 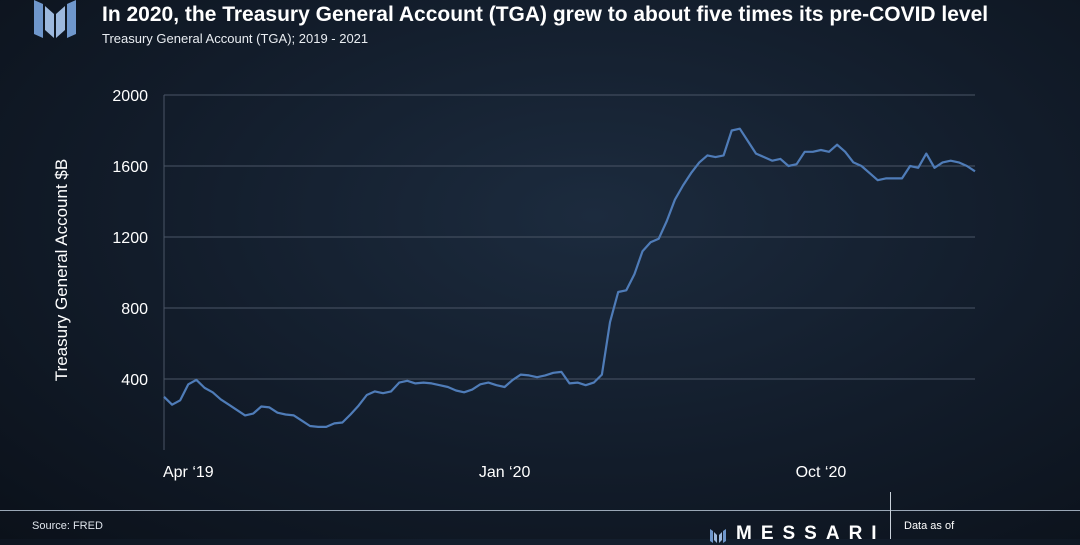 What do you see at coordinates (540, 510) in the screenshot?
I see `footer-divider-line` at bounding box center [540, 510].